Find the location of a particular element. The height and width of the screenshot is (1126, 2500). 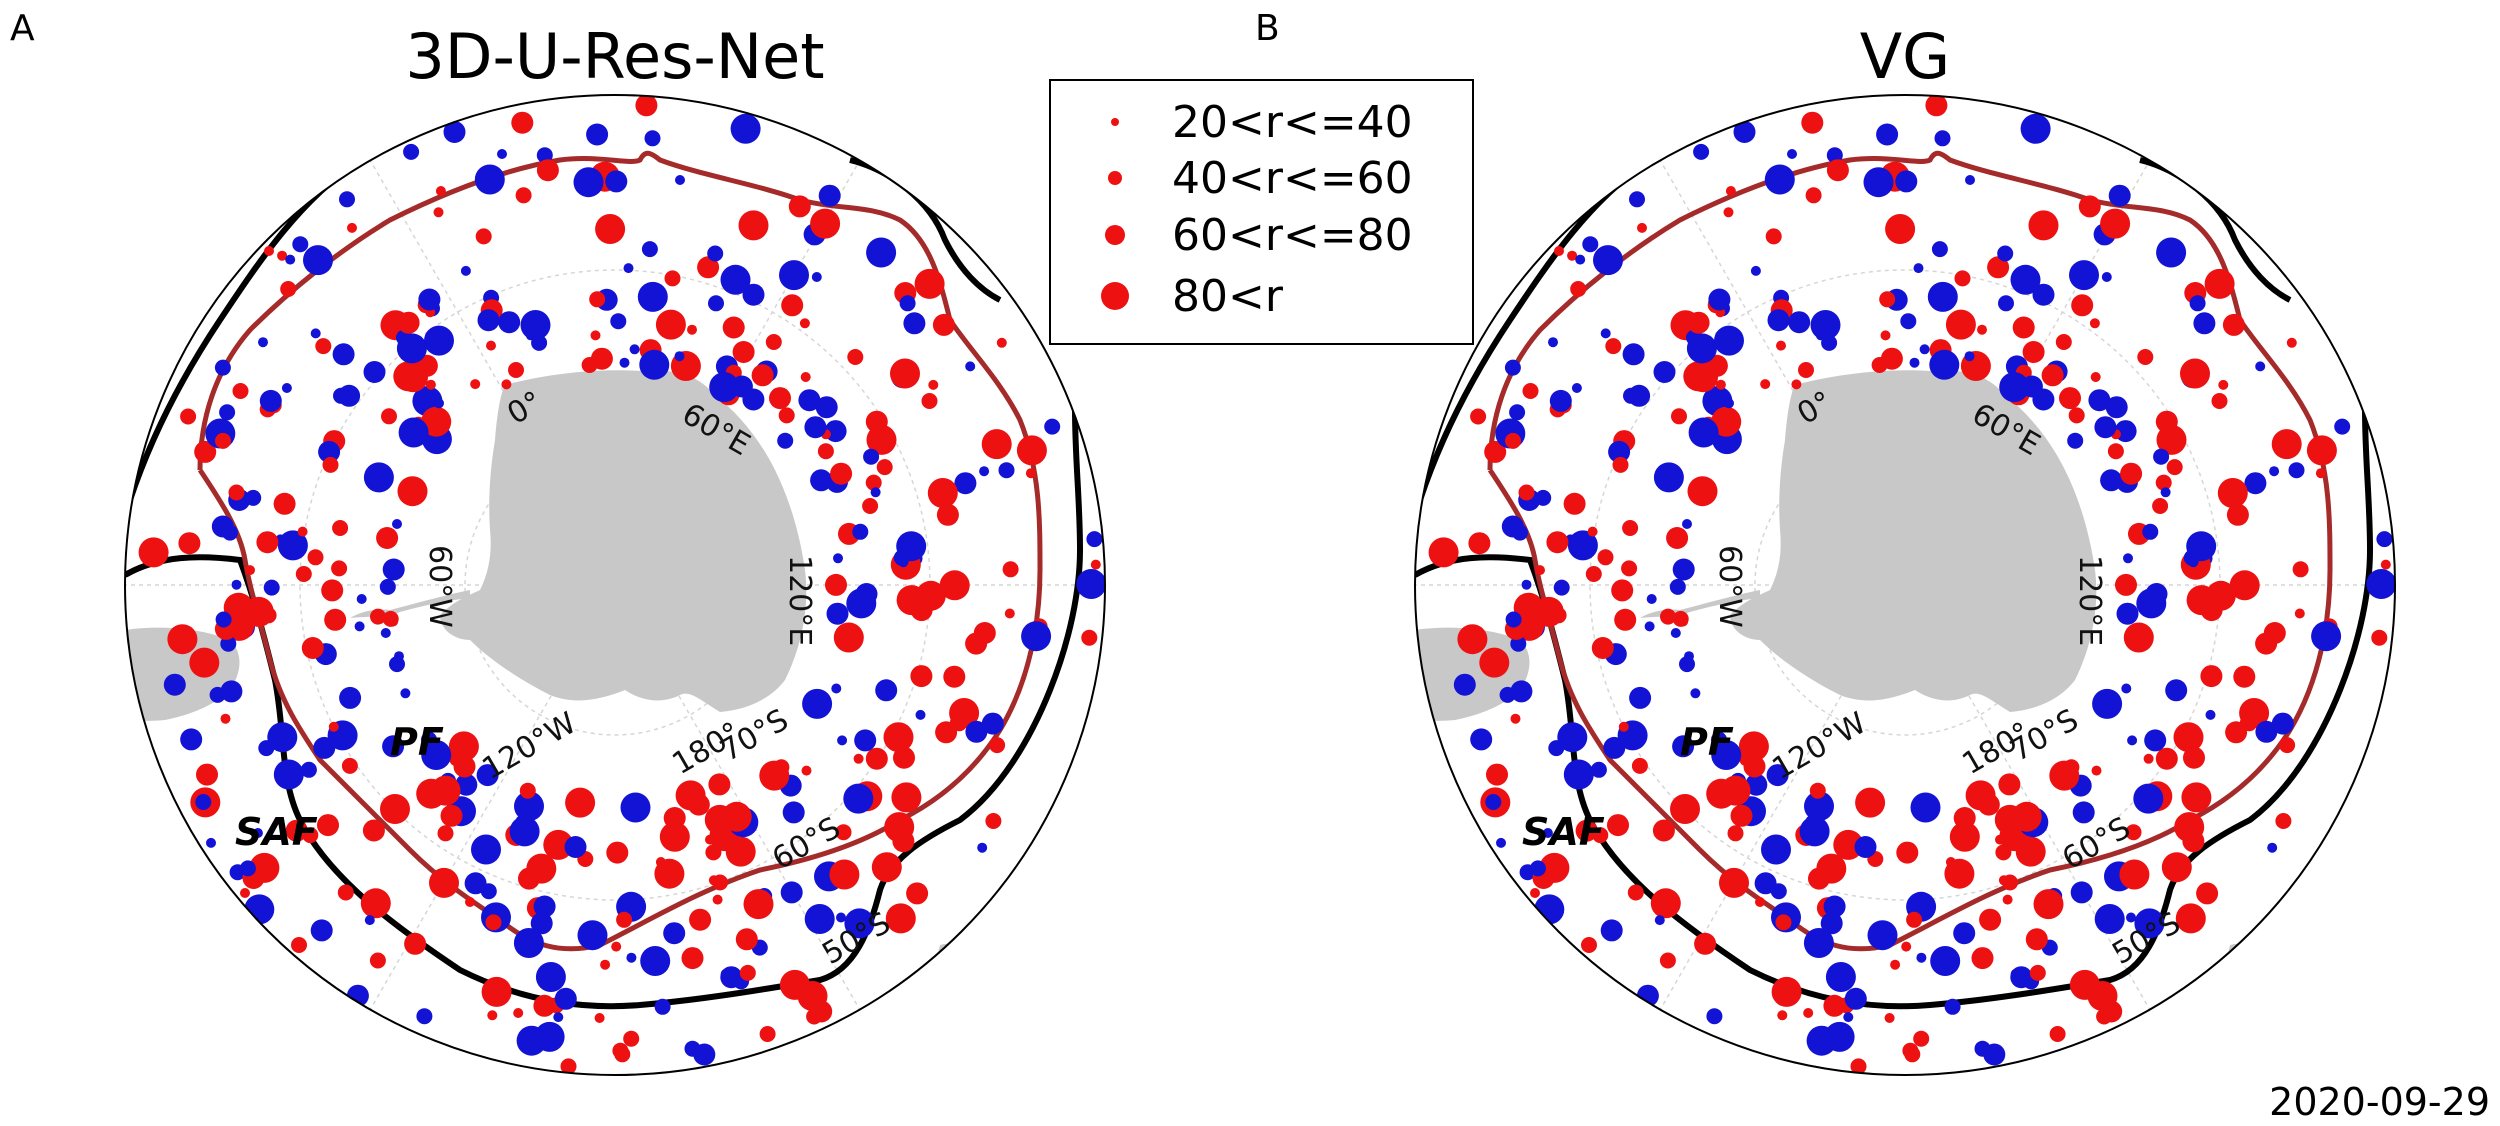

panel-b-saf-label: SAF is located at coordinates (1563, 832).